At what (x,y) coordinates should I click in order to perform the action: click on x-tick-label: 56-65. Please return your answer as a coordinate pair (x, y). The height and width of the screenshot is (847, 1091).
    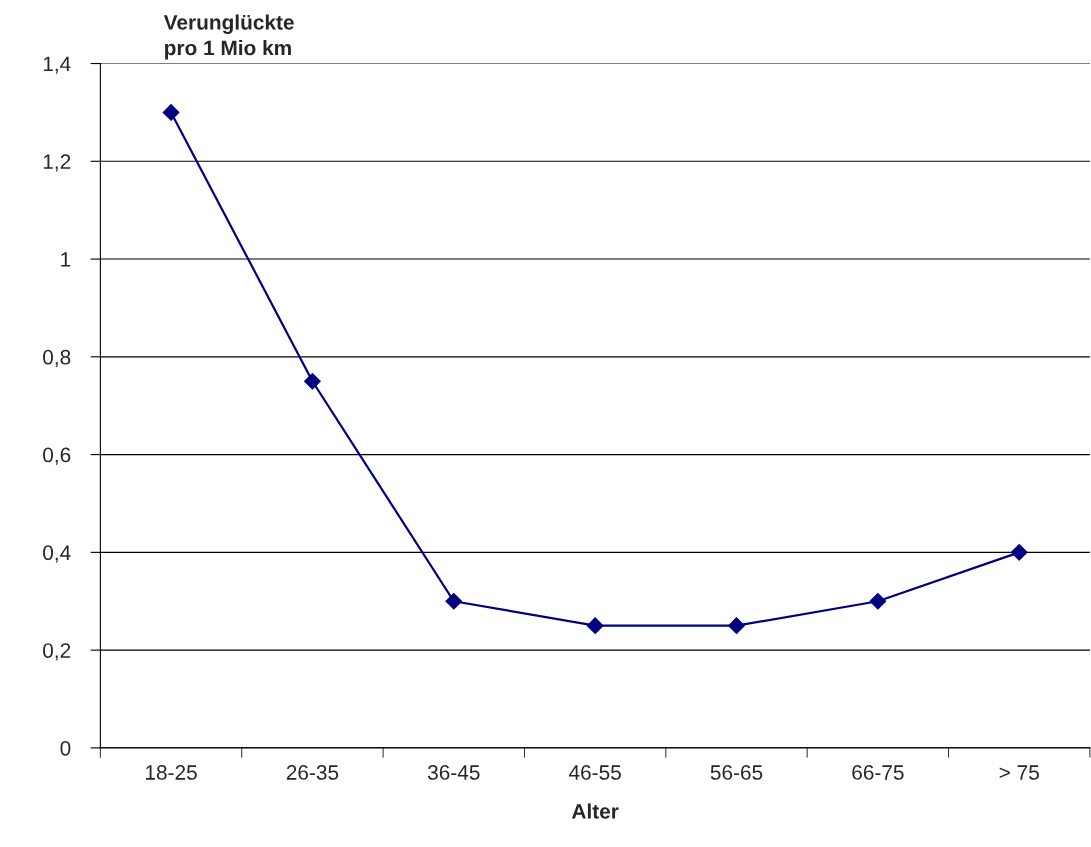
    Looking at the image, I should click on (736, 772).